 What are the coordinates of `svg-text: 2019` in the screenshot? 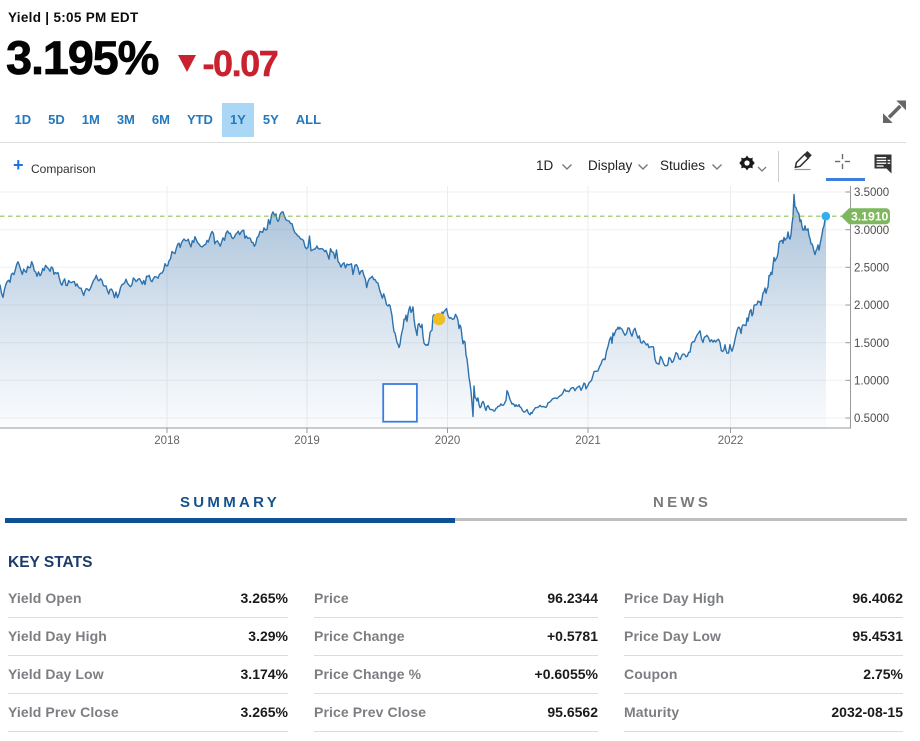 It's located at (307, 441).